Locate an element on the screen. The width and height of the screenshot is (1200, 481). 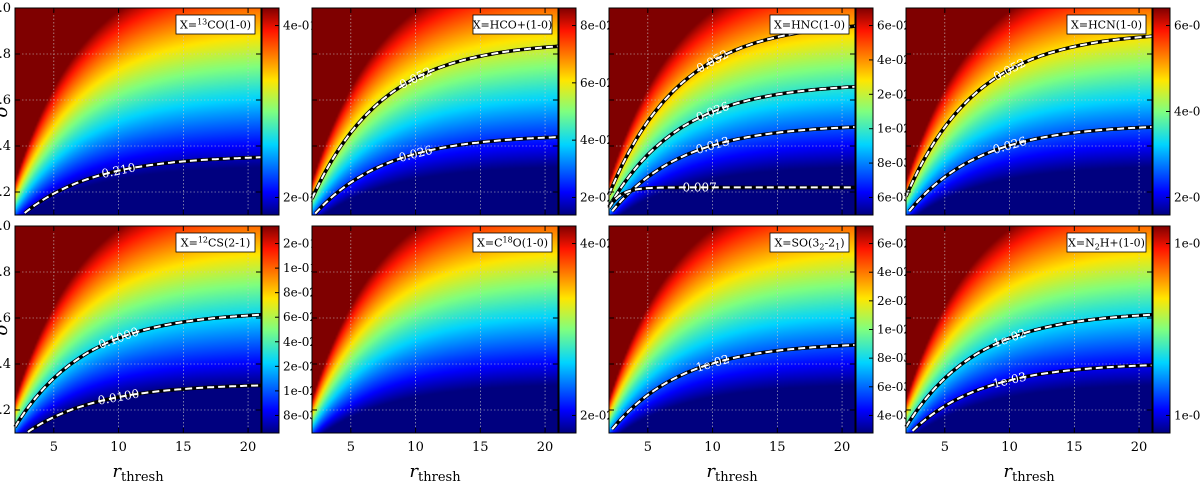
colorbar: 2e-01 1e-01 8e-02 6e-02 4e-02 2e-02 1e-02 8e-03 is located at coordinates (289, 329).